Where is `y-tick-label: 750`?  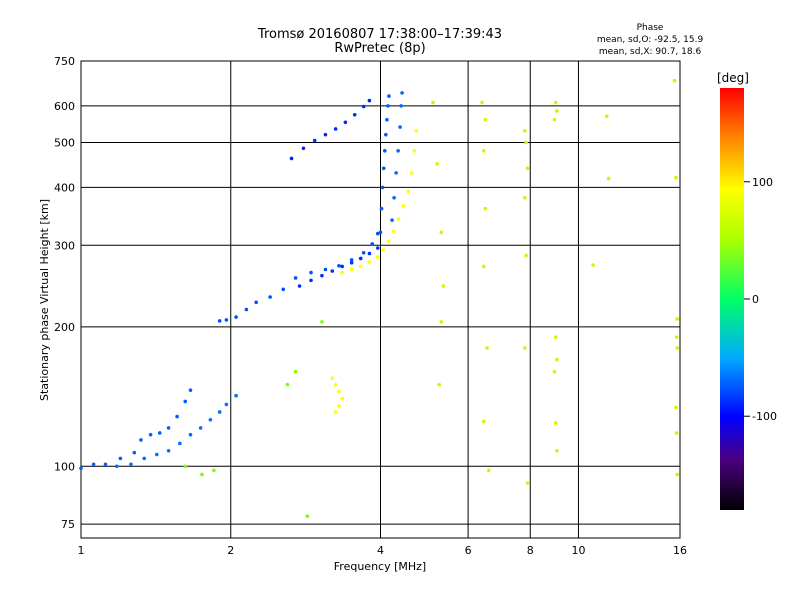
y-tick-label: 750 is located at coordinates (64, 61).